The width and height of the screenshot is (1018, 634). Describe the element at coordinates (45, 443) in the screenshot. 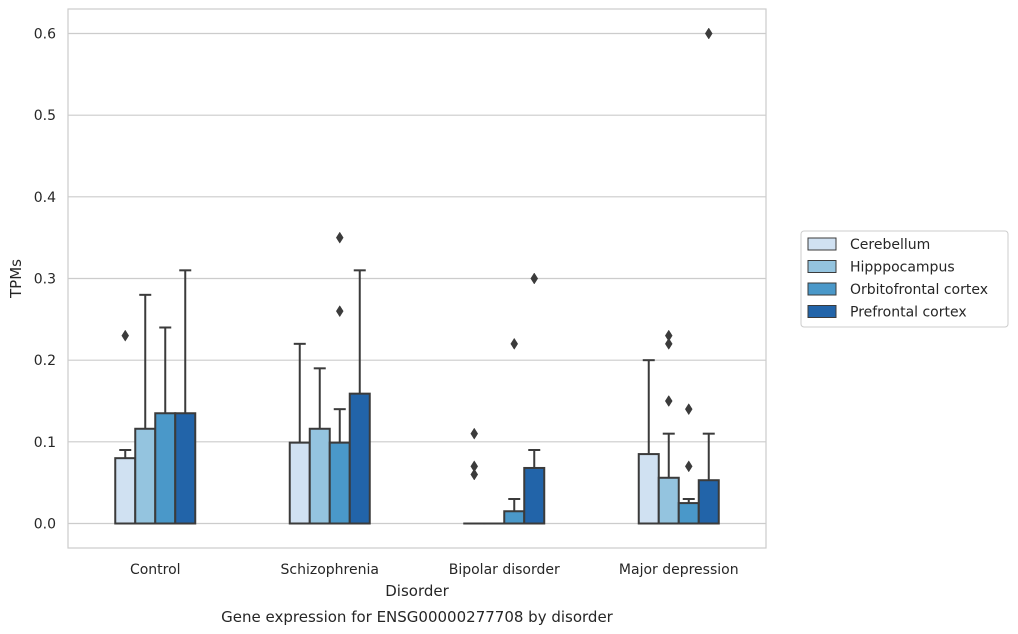

I see `y-tick-label: 0.1` at that location.